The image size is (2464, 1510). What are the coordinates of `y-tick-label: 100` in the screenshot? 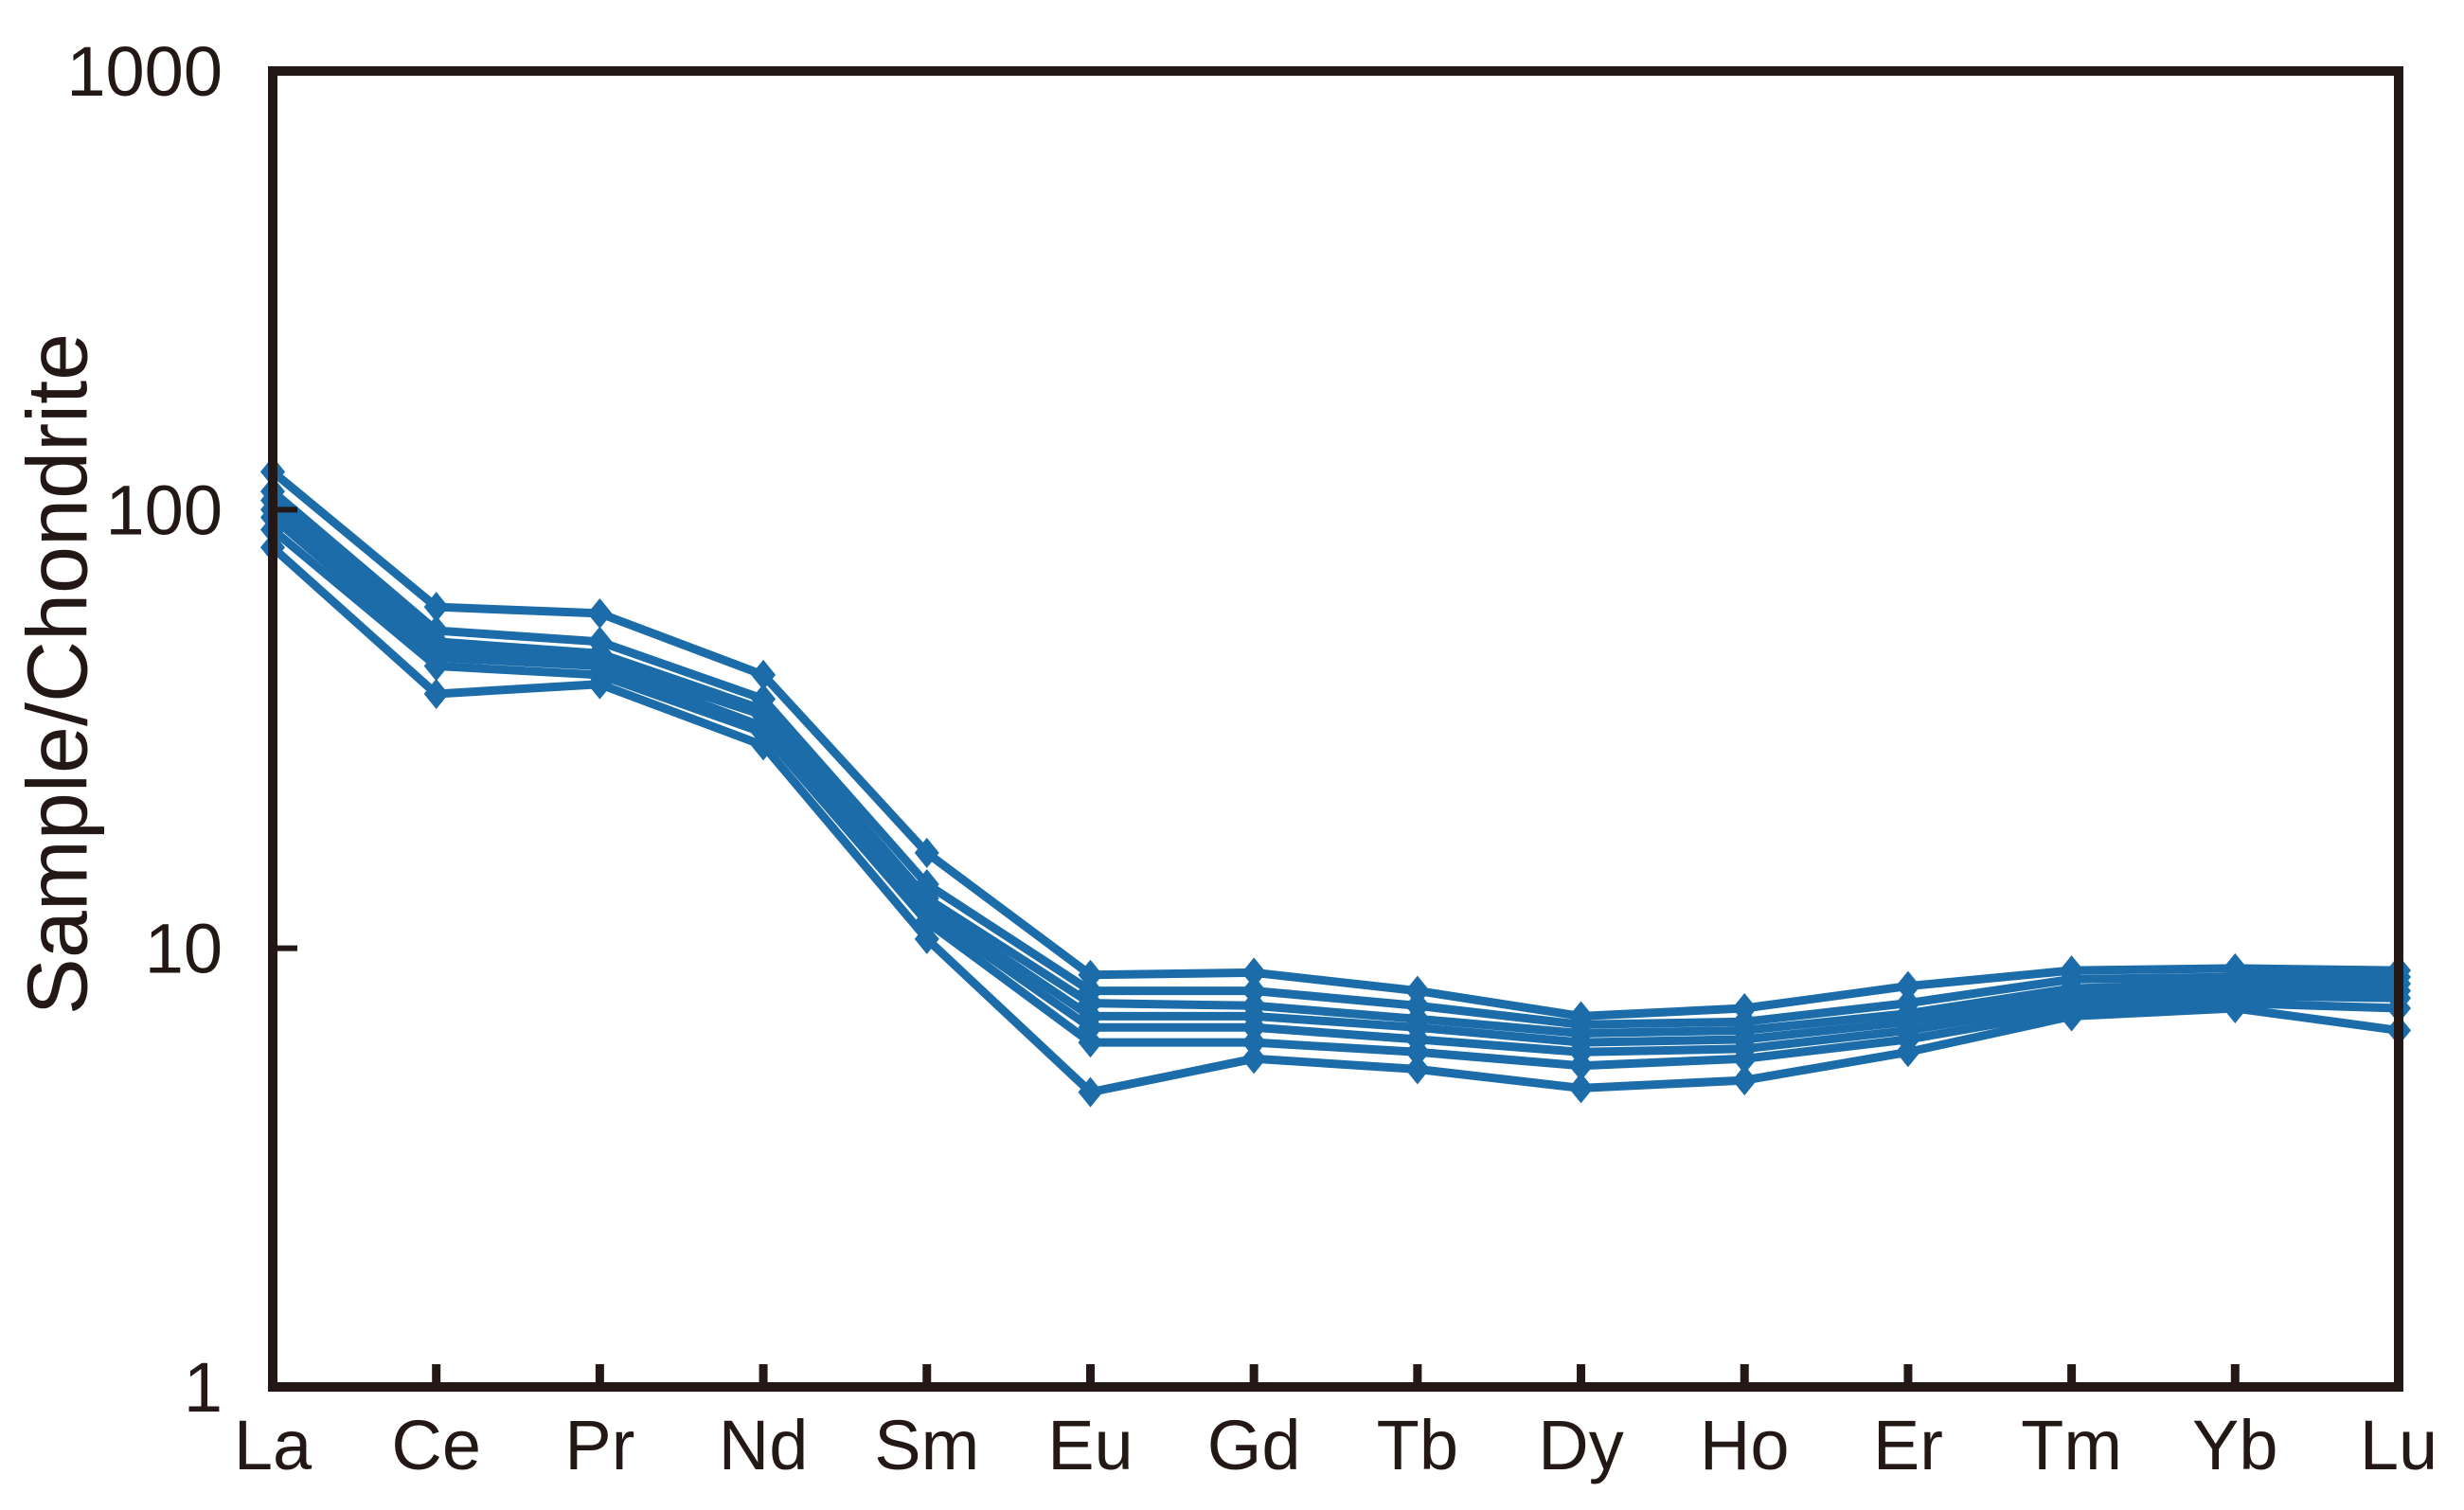 It's located at (164, 510).